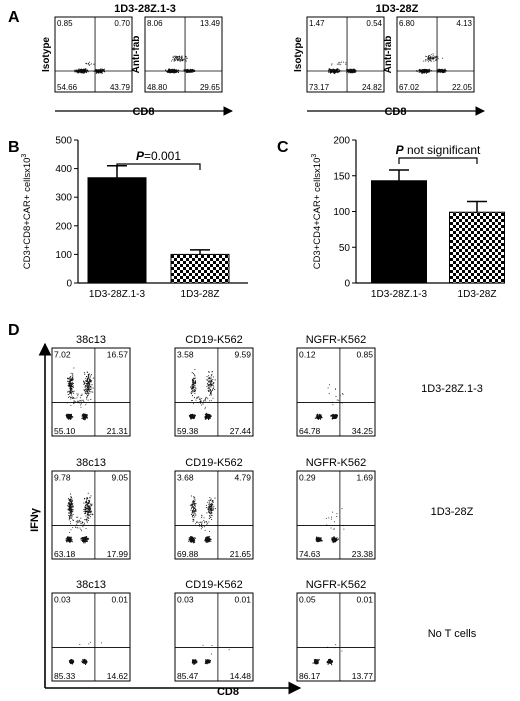 Image resolution: width=520 pixels, height=701 pixels. What do you see at coordinates (183, 54) in the screenshot?
I see `flow-plot: 8.06 13.49 48.80 29.65` at bounding box center [183, 54].